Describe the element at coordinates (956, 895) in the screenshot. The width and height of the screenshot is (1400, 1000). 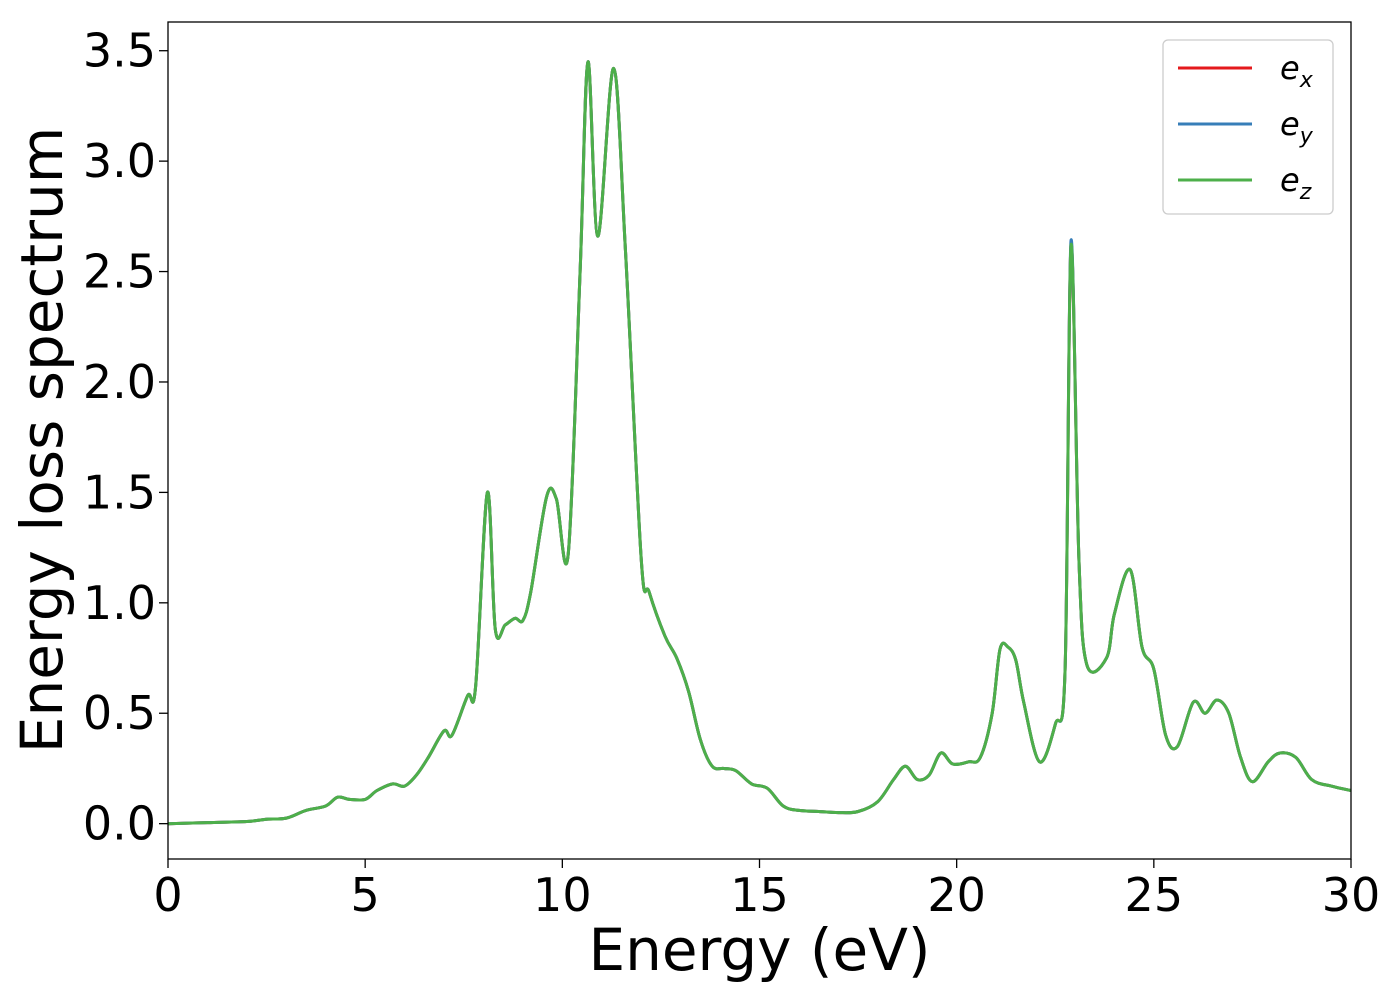
I see `x-tick-label: 20` at that location.